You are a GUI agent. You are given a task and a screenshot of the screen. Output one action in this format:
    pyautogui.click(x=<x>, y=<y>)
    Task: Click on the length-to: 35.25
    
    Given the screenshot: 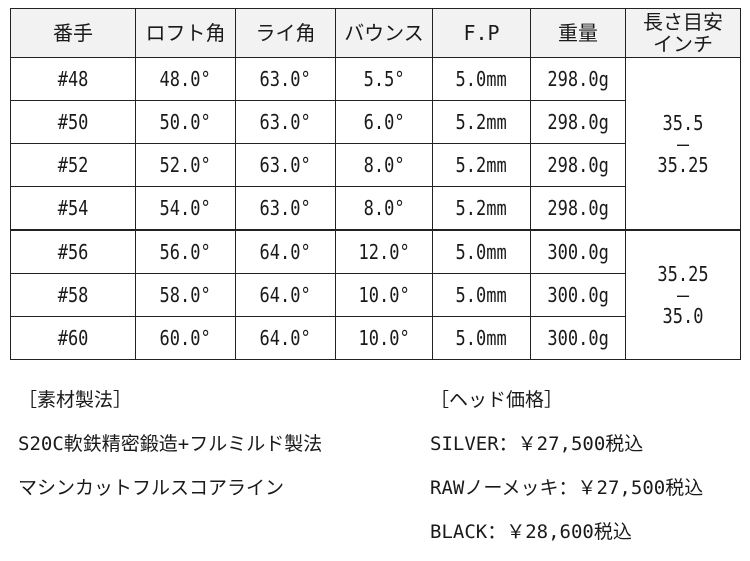 What is the action you would take?
    pyautogui.click(x=683, y=164)
    